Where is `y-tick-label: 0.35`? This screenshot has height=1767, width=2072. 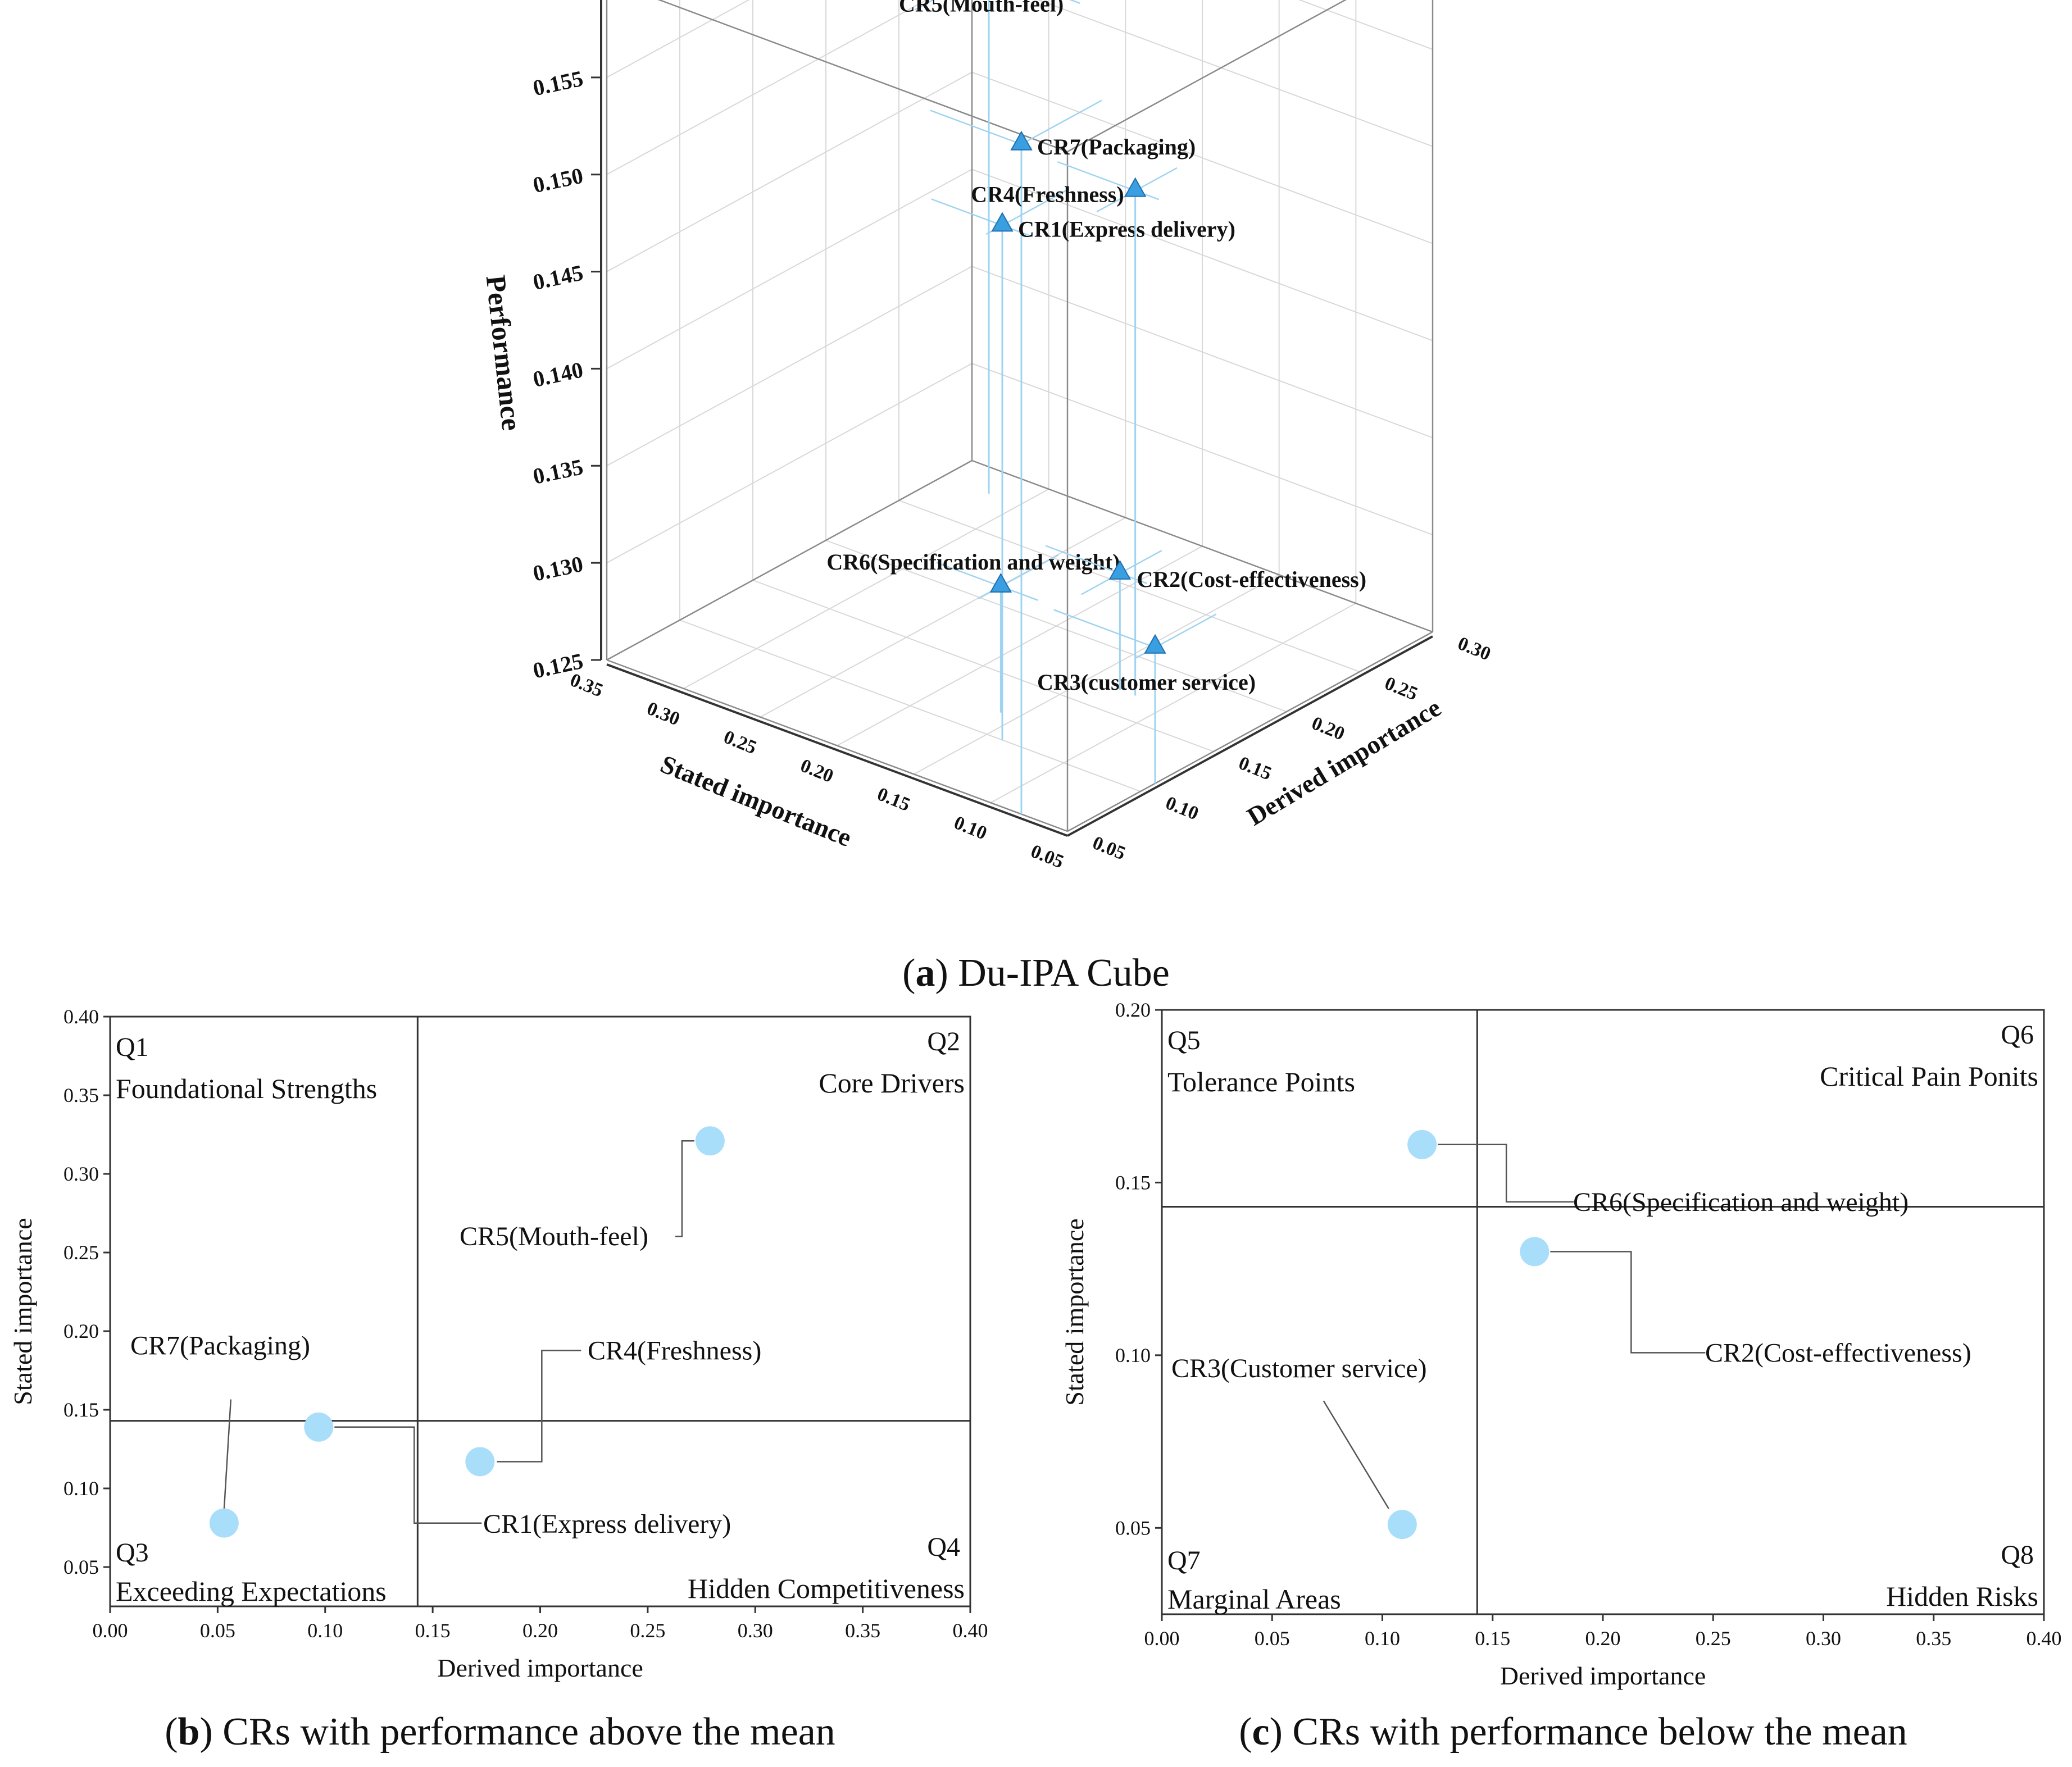 y-tick-label: 0.35 is located at coordinates (81, 1095).